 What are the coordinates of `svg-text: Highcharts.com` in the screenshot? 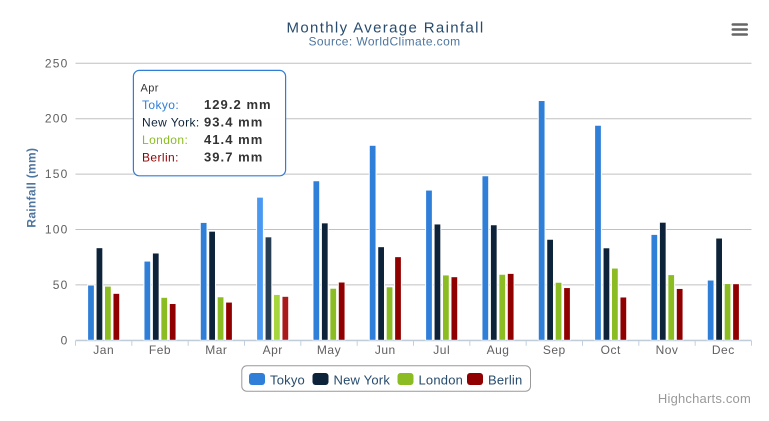 It's located at (704, 398).